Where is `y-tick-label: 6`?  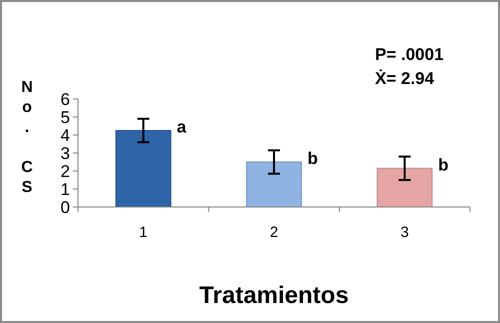 y-tick-label: 6 is located at coordinates (65, 99).